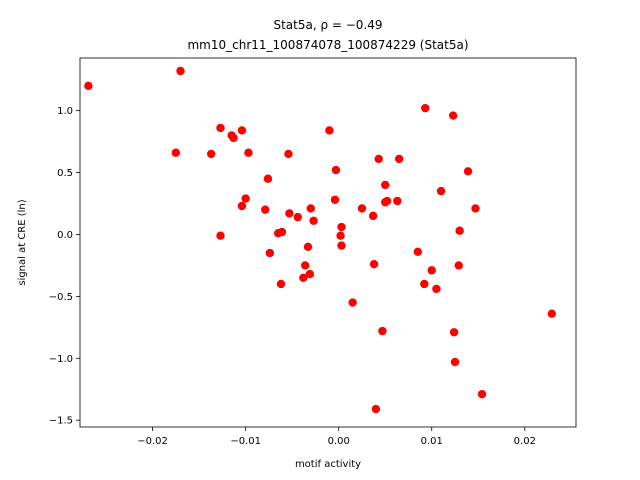 The width and height of the screenshot is (640, 480). What do you see at coordinates (22, 242) in the screenshot?
I see `y-axis-label: signal at CRE (ln)` at bounding box center [22, 242].